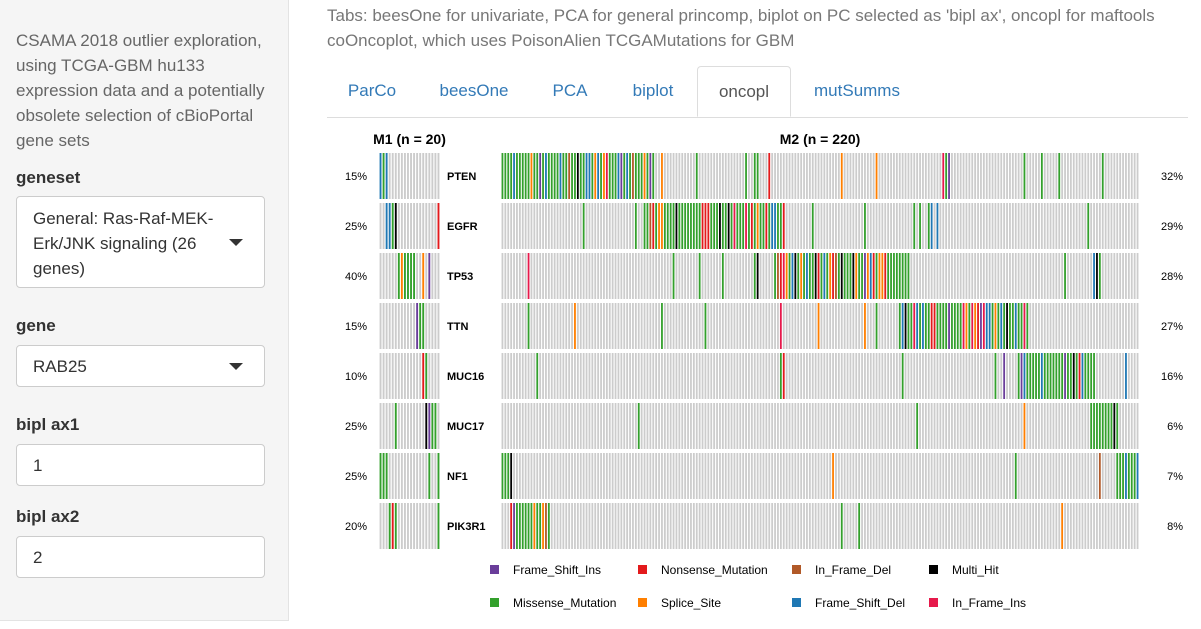  I want to click on tab-parco: ParCo, so click(372, 90).